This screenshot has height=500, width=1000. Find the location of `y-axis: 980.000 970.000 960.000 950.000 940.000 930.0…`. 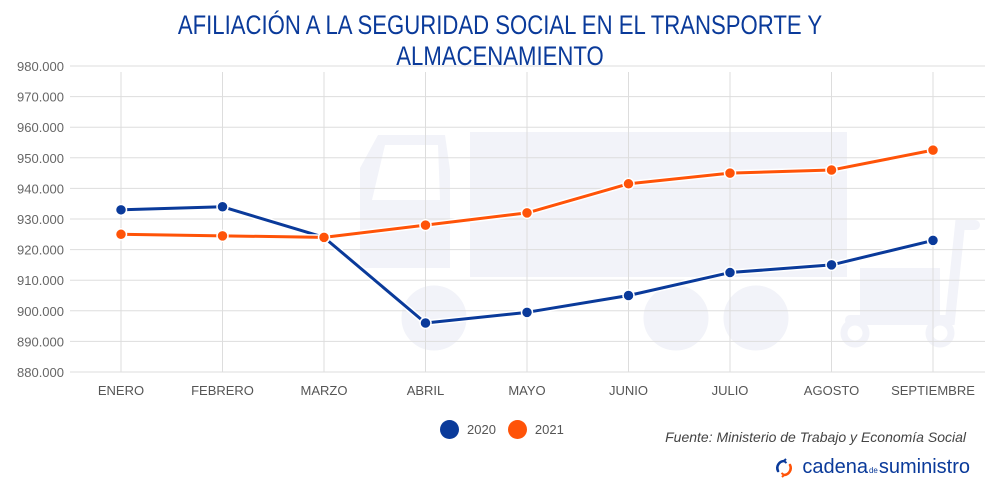

y-axis: 980.000 970.000 960.000 950.000 940.000 930.0… is located at coordinates (40, 219).